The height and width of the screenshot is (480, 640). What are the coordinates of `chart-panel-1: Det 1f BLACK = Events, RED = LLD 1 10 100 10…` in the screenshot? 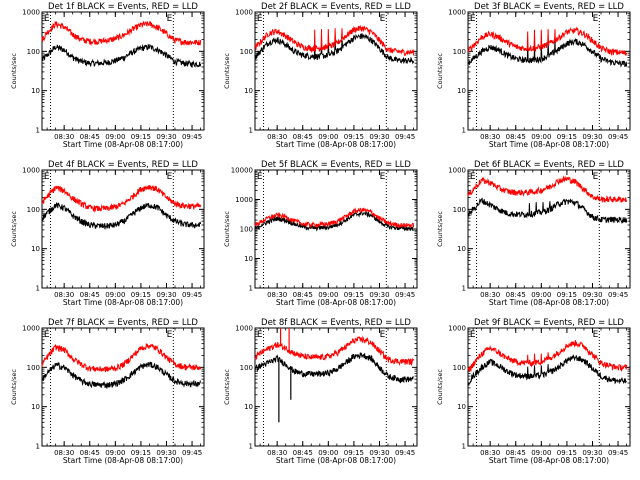 It's located at (107, 75).